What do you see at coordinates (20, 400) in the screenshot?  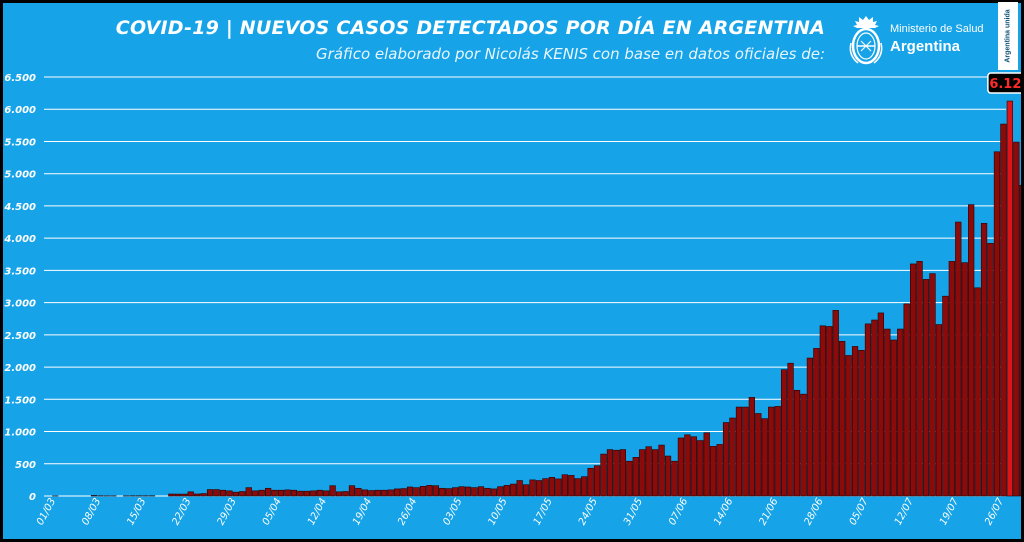 I see `y-tick-label: 1.500` at bounding box center [20, 400].